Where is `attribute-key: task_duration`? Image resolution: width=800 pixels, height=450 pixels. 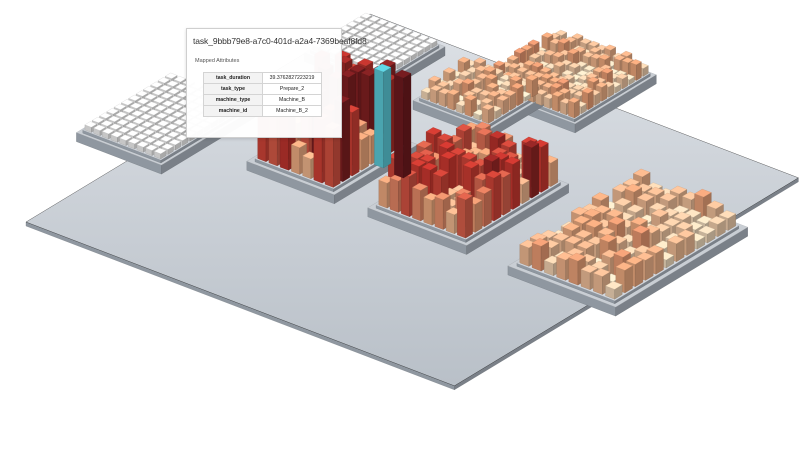
attribute-key: task_duration is located at coordinates (233, 78).